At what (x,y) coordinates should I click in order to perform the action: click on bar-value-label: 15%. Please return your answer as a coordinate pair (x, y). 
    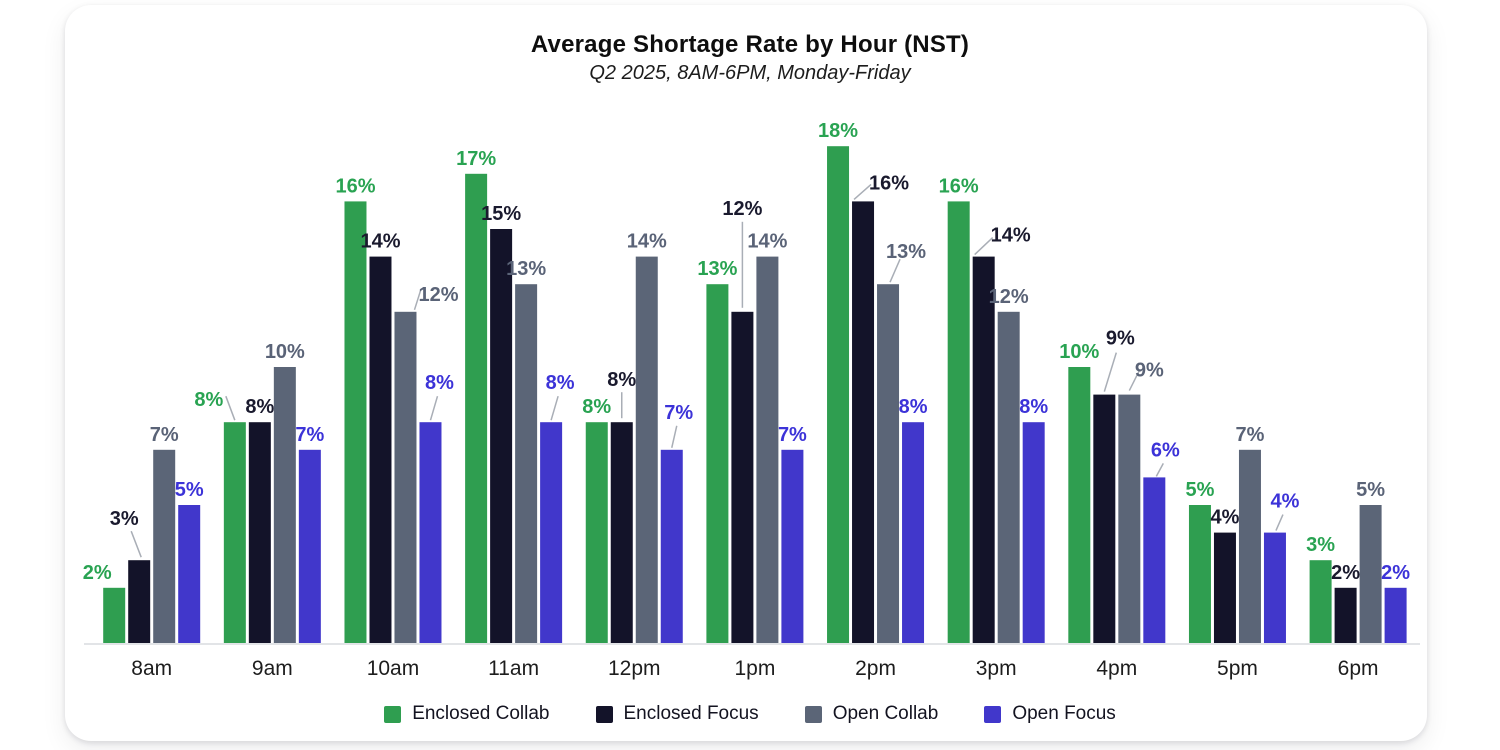
    Looking at the image, I should click on (501, 214).